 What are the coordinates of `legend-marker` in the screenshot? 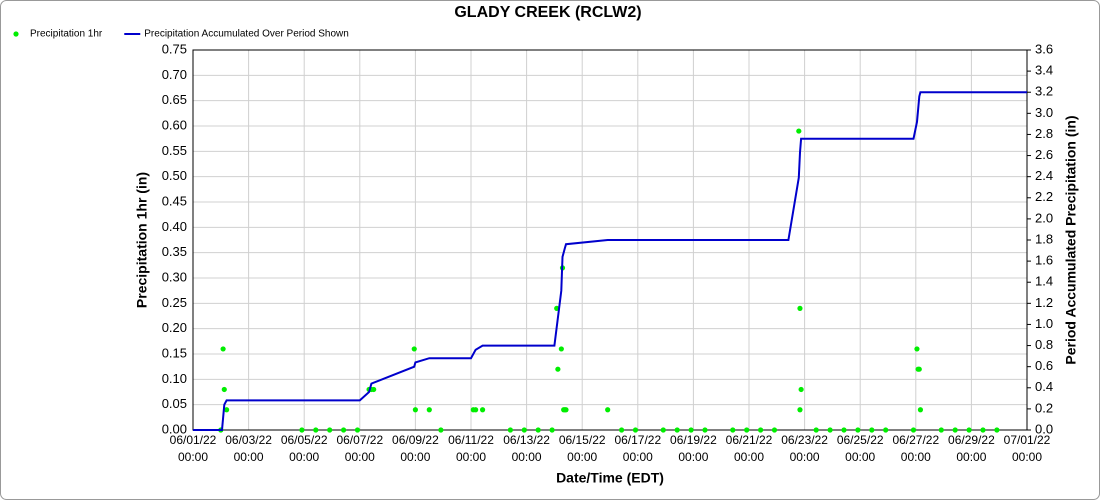 It's located at (16, 34).